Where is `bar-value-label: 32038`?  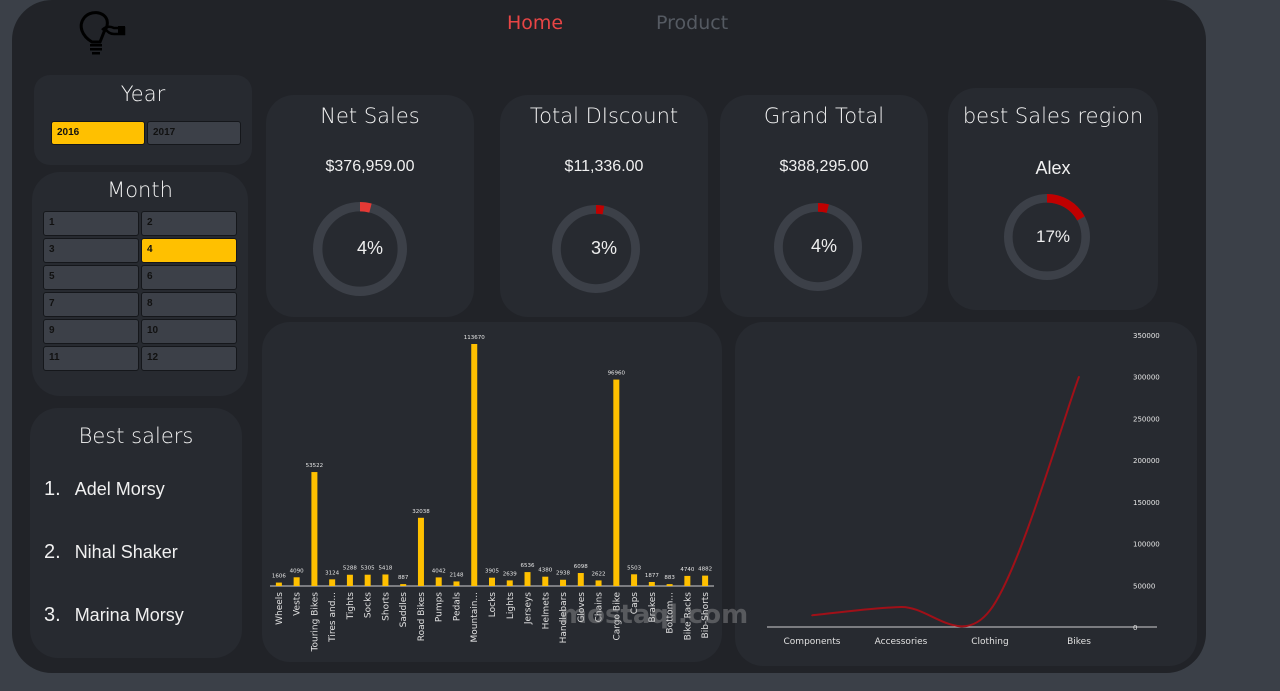 bar-value-label: 32038 is located at coordinates (421, 512).